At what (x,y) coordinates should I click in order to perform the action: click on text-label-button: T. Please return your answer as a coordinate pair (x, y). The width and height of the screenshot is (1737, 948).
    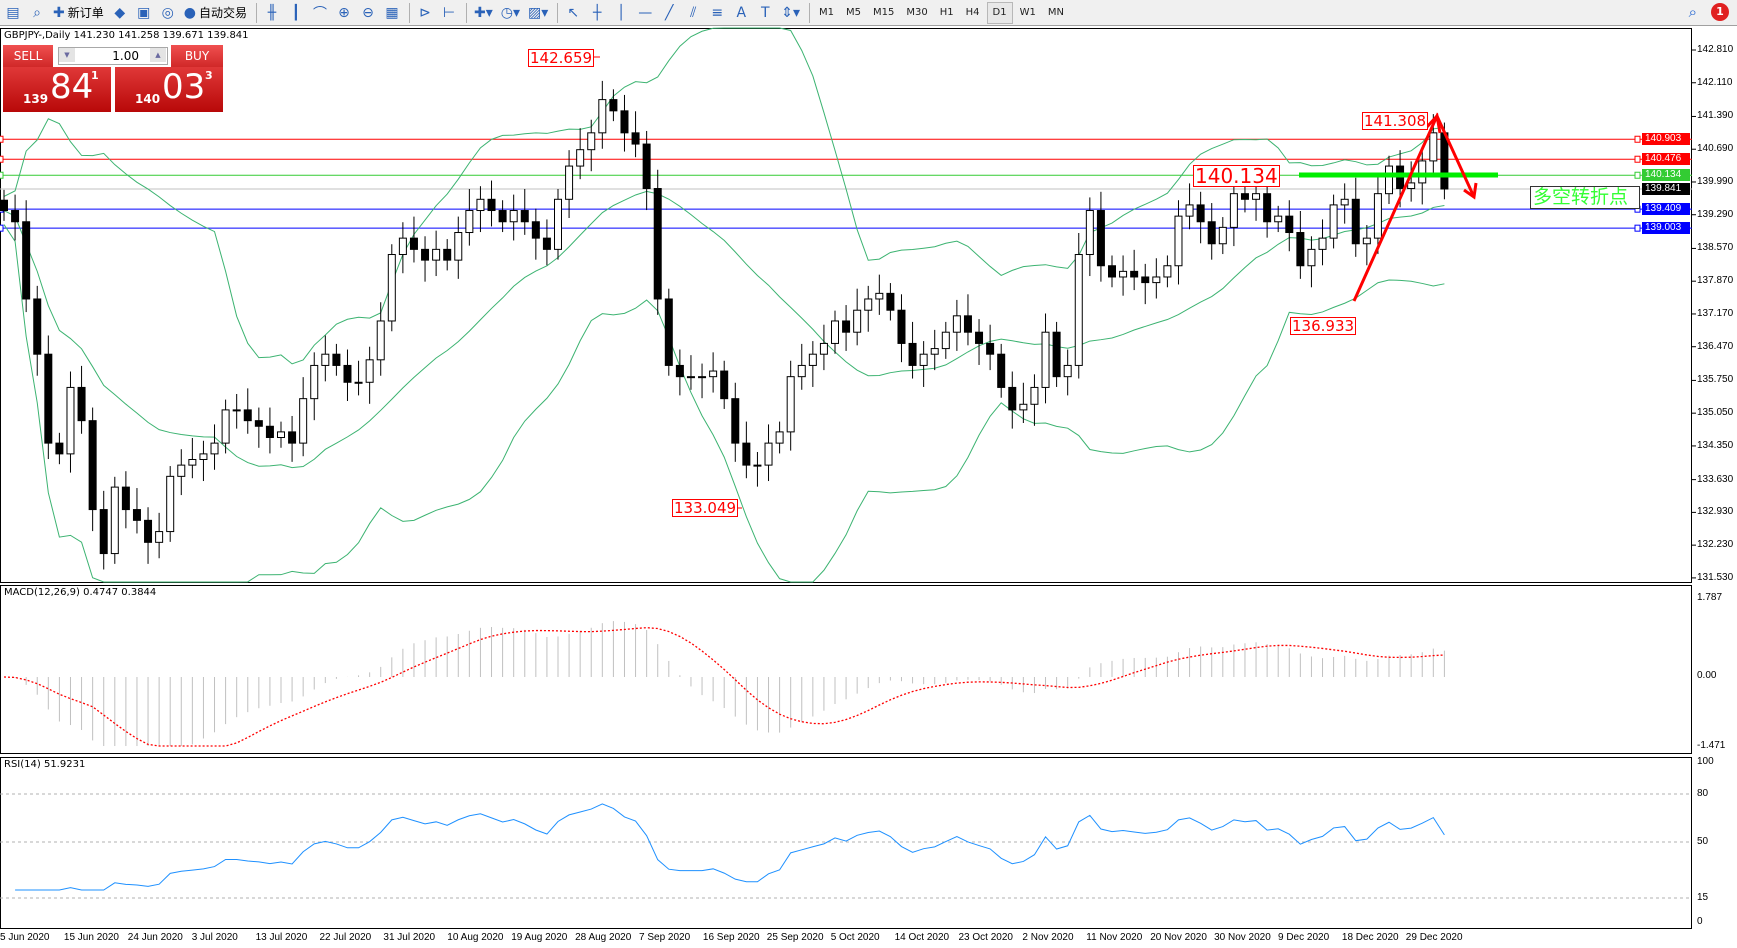
    Looking at the image, I should click on (765, 13).